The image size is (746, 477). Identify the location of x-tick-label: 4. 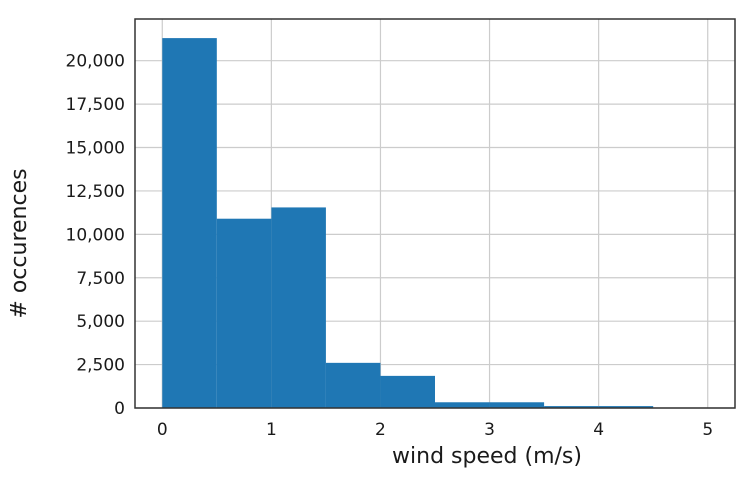
(598, 430).